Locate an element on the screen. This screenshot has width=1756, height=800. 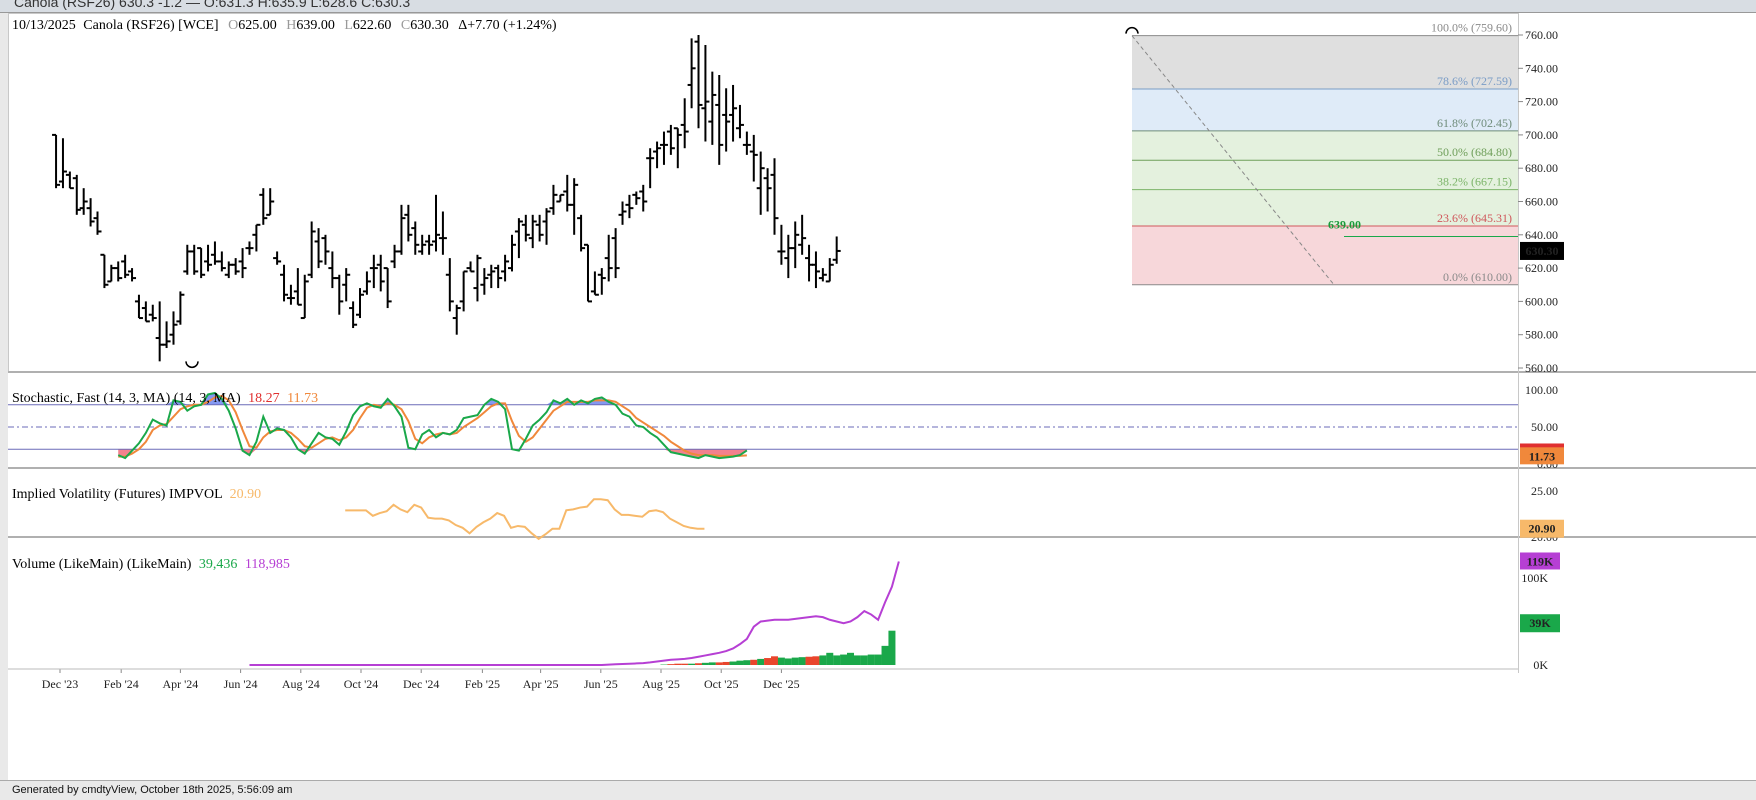
high-marker-label: 639.00 is located at coordinates (1344, 224).